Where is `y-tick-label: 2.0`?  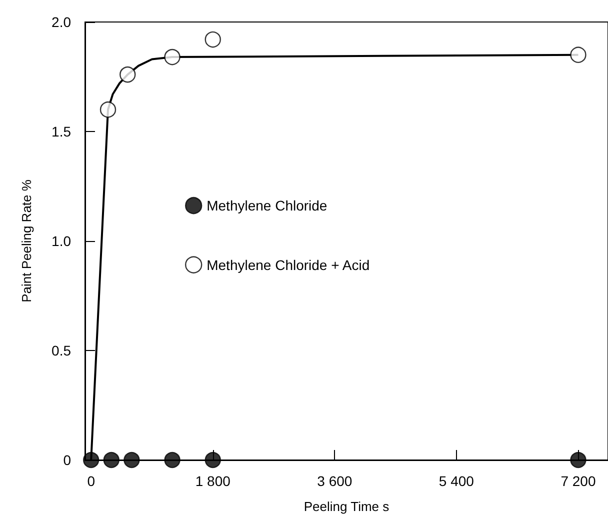 y-tick-label: 2.0 is located at coordinates (62, 22).